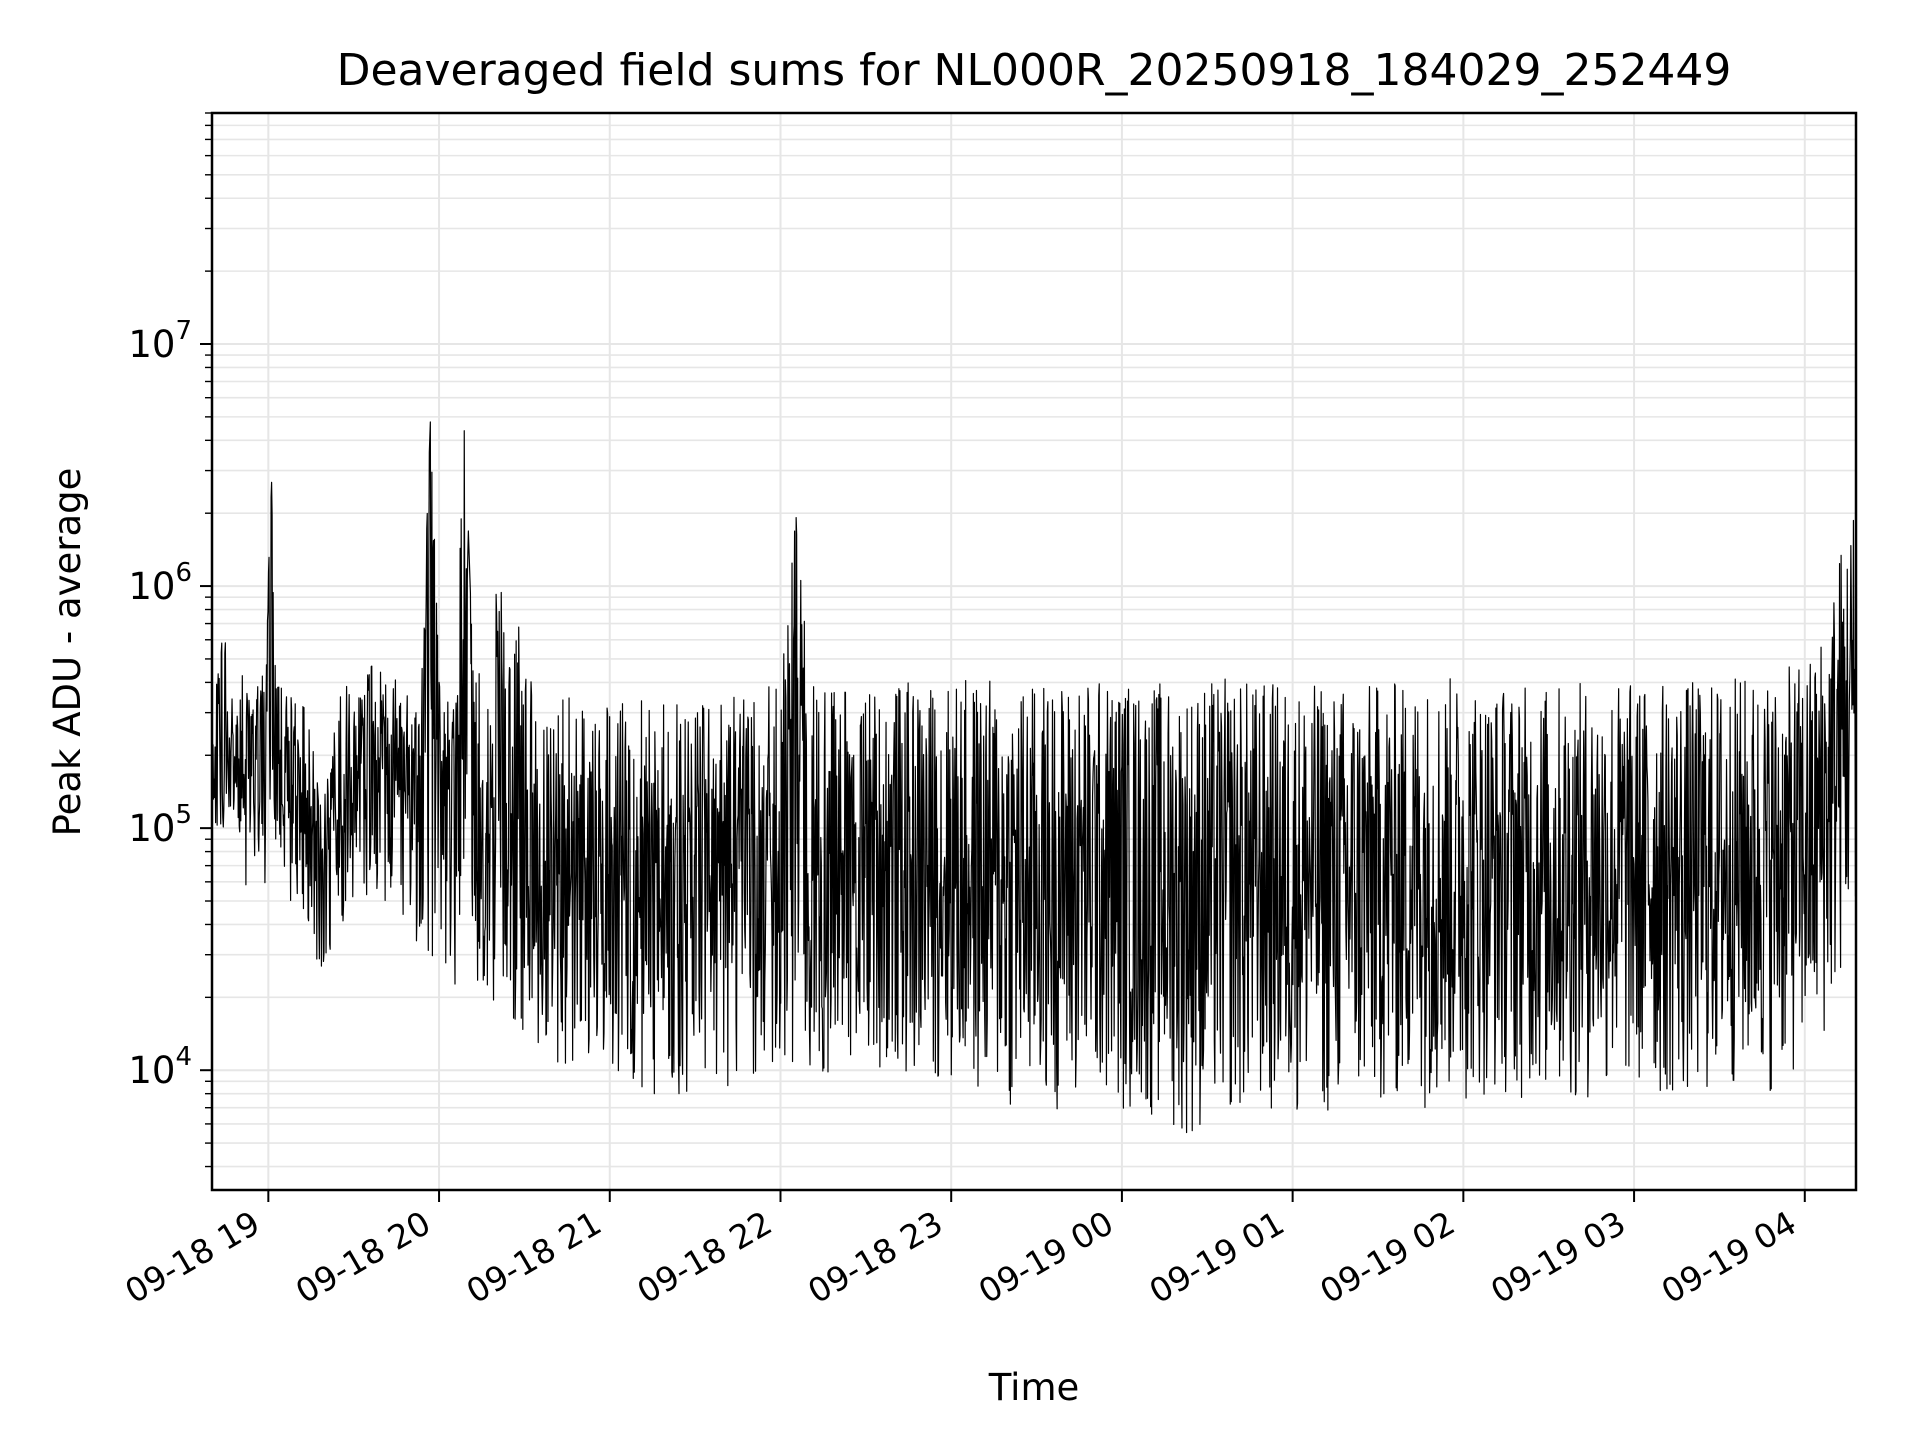 The image size is (1920, 1440). Describe the element at coordinates (1034, 1387) in the screenshot. I see `x-axis-label: Time` at that location.